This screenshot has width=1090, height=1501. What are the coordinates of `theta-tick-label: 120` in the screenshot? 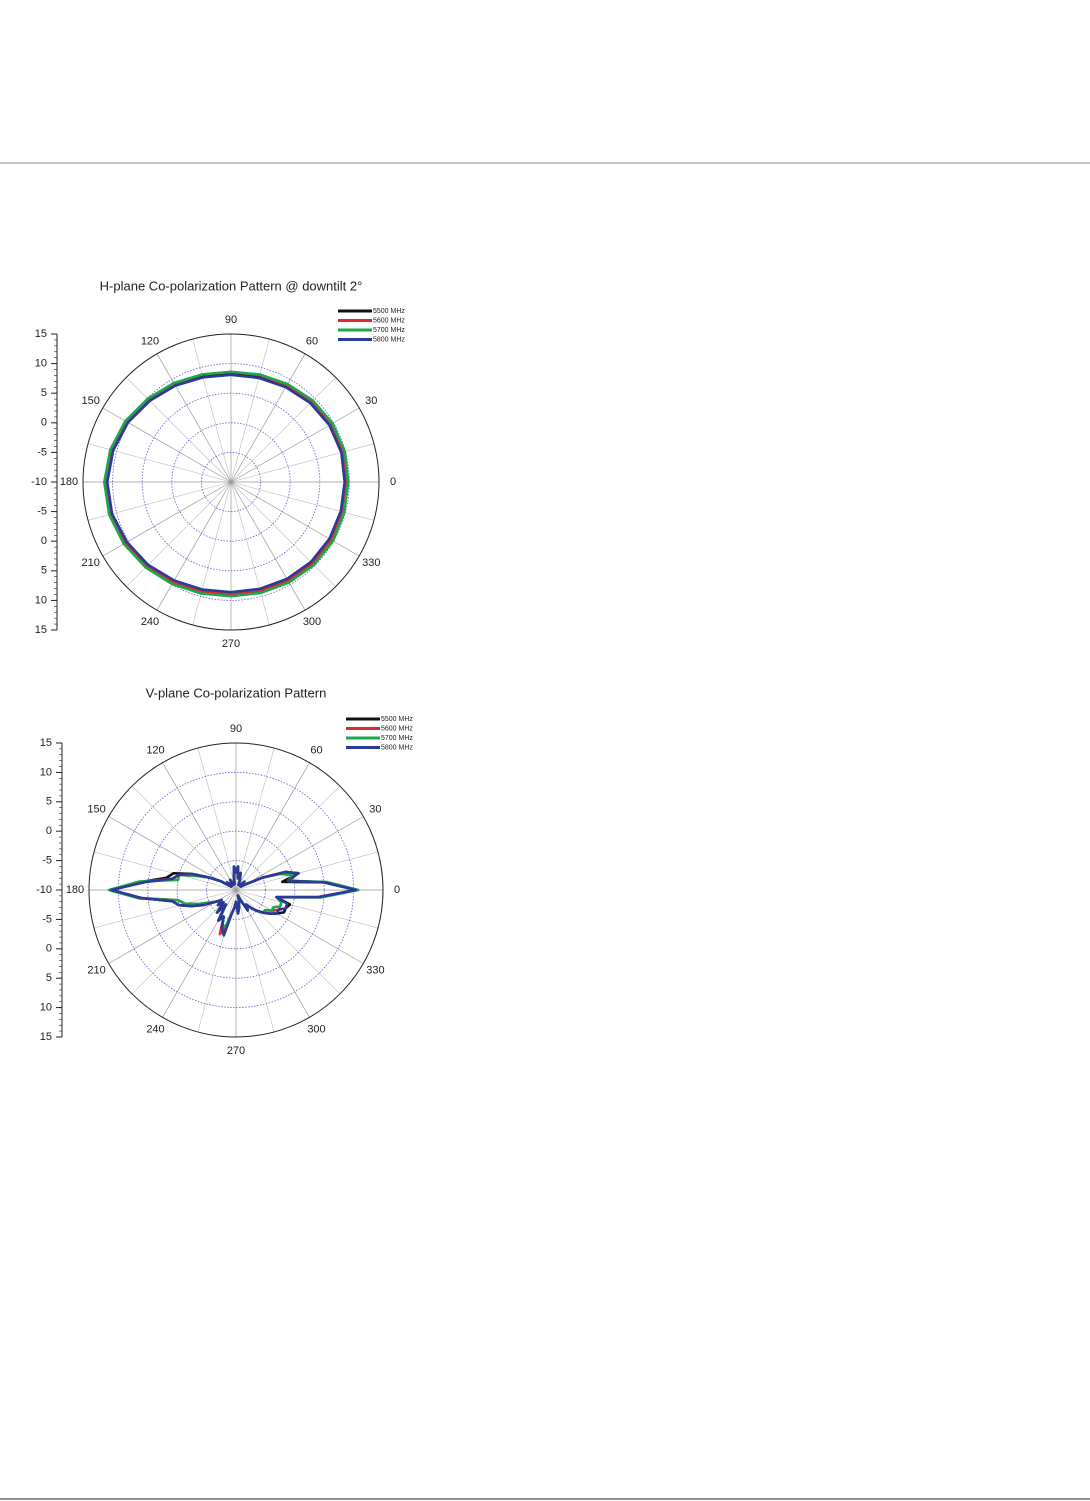 It's located at (150, 342).